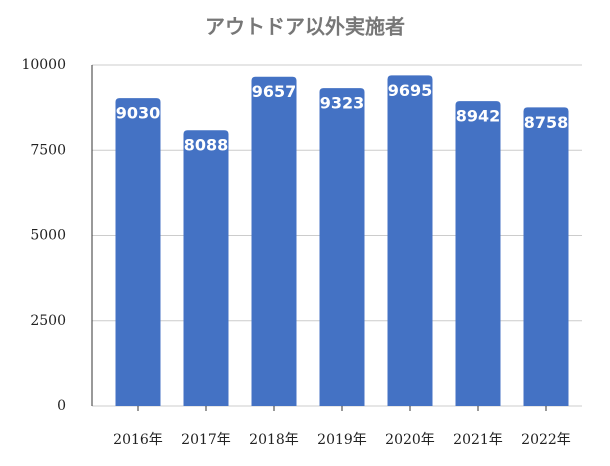 Image resolution: width=610 pixels, height=466 pixels. What do you see at coordinates (48, 321) in the screenshot?
I see `y-tick-label: 2500` at bounding box center [48, 321].